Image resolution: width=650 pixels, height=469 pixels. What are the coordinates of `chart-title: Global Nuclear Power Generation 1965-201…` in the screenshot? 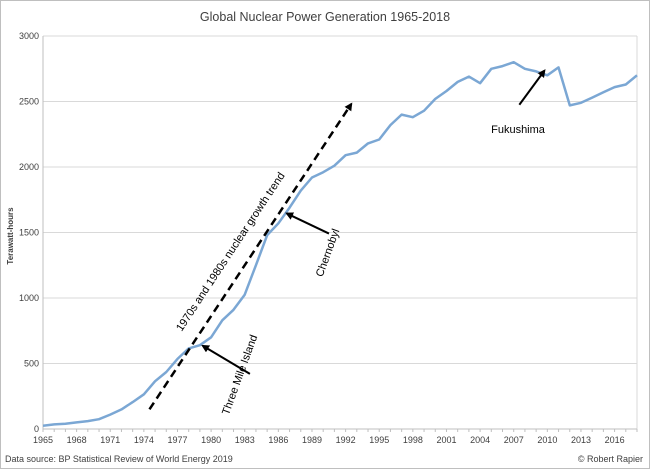 It's located at (325, 17).